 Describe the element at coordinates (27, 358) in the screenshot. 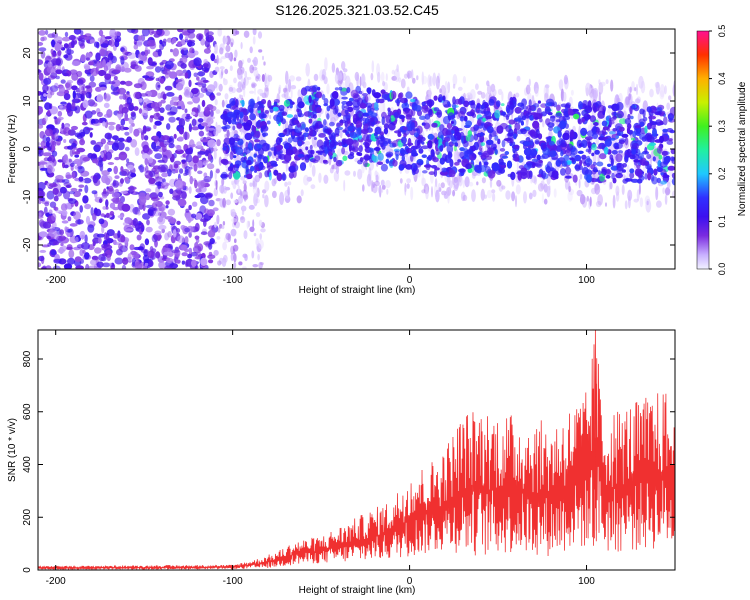

I see `y-tick-label: 800` at that location.